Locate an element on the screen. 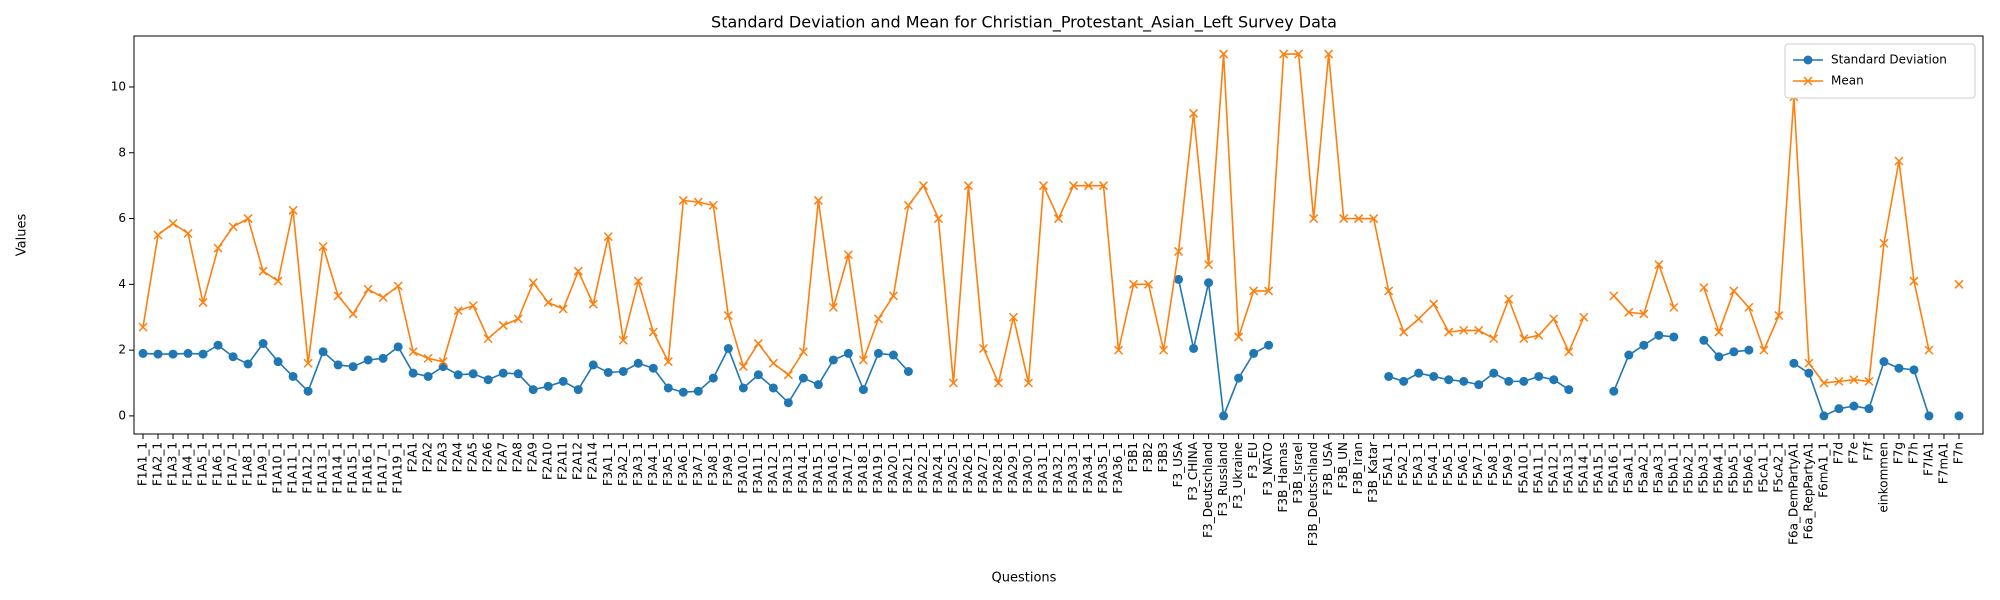 The height and width of the screenshot is (600, 2000). x-tick-label: F3A19_1 is located at coordinates (878, 468).